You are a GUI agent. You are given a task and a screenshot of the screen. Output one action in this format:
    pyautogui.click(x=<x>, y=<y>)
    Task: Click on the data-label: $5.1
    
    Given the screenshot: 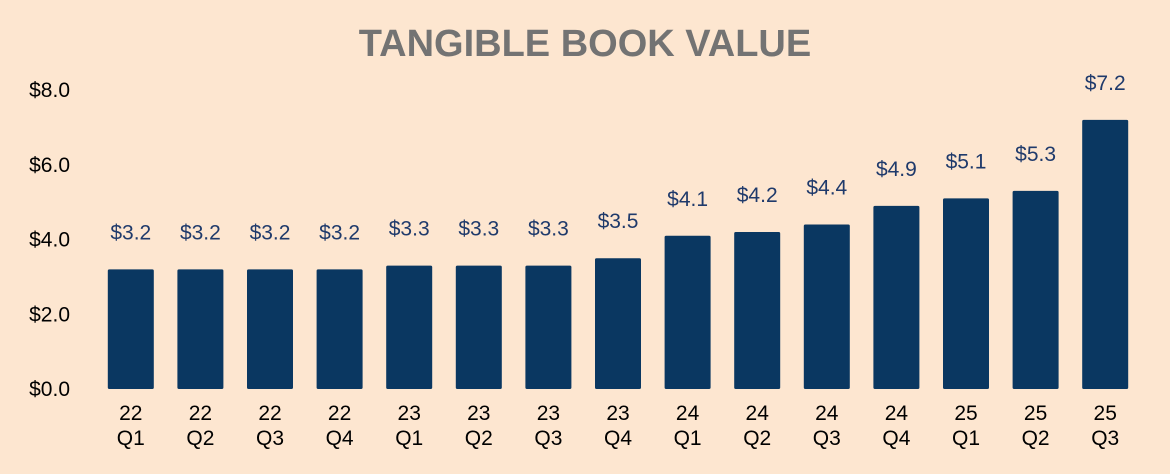 What is the action you would take?
    pyautogui.click(x=966, y=161)
    